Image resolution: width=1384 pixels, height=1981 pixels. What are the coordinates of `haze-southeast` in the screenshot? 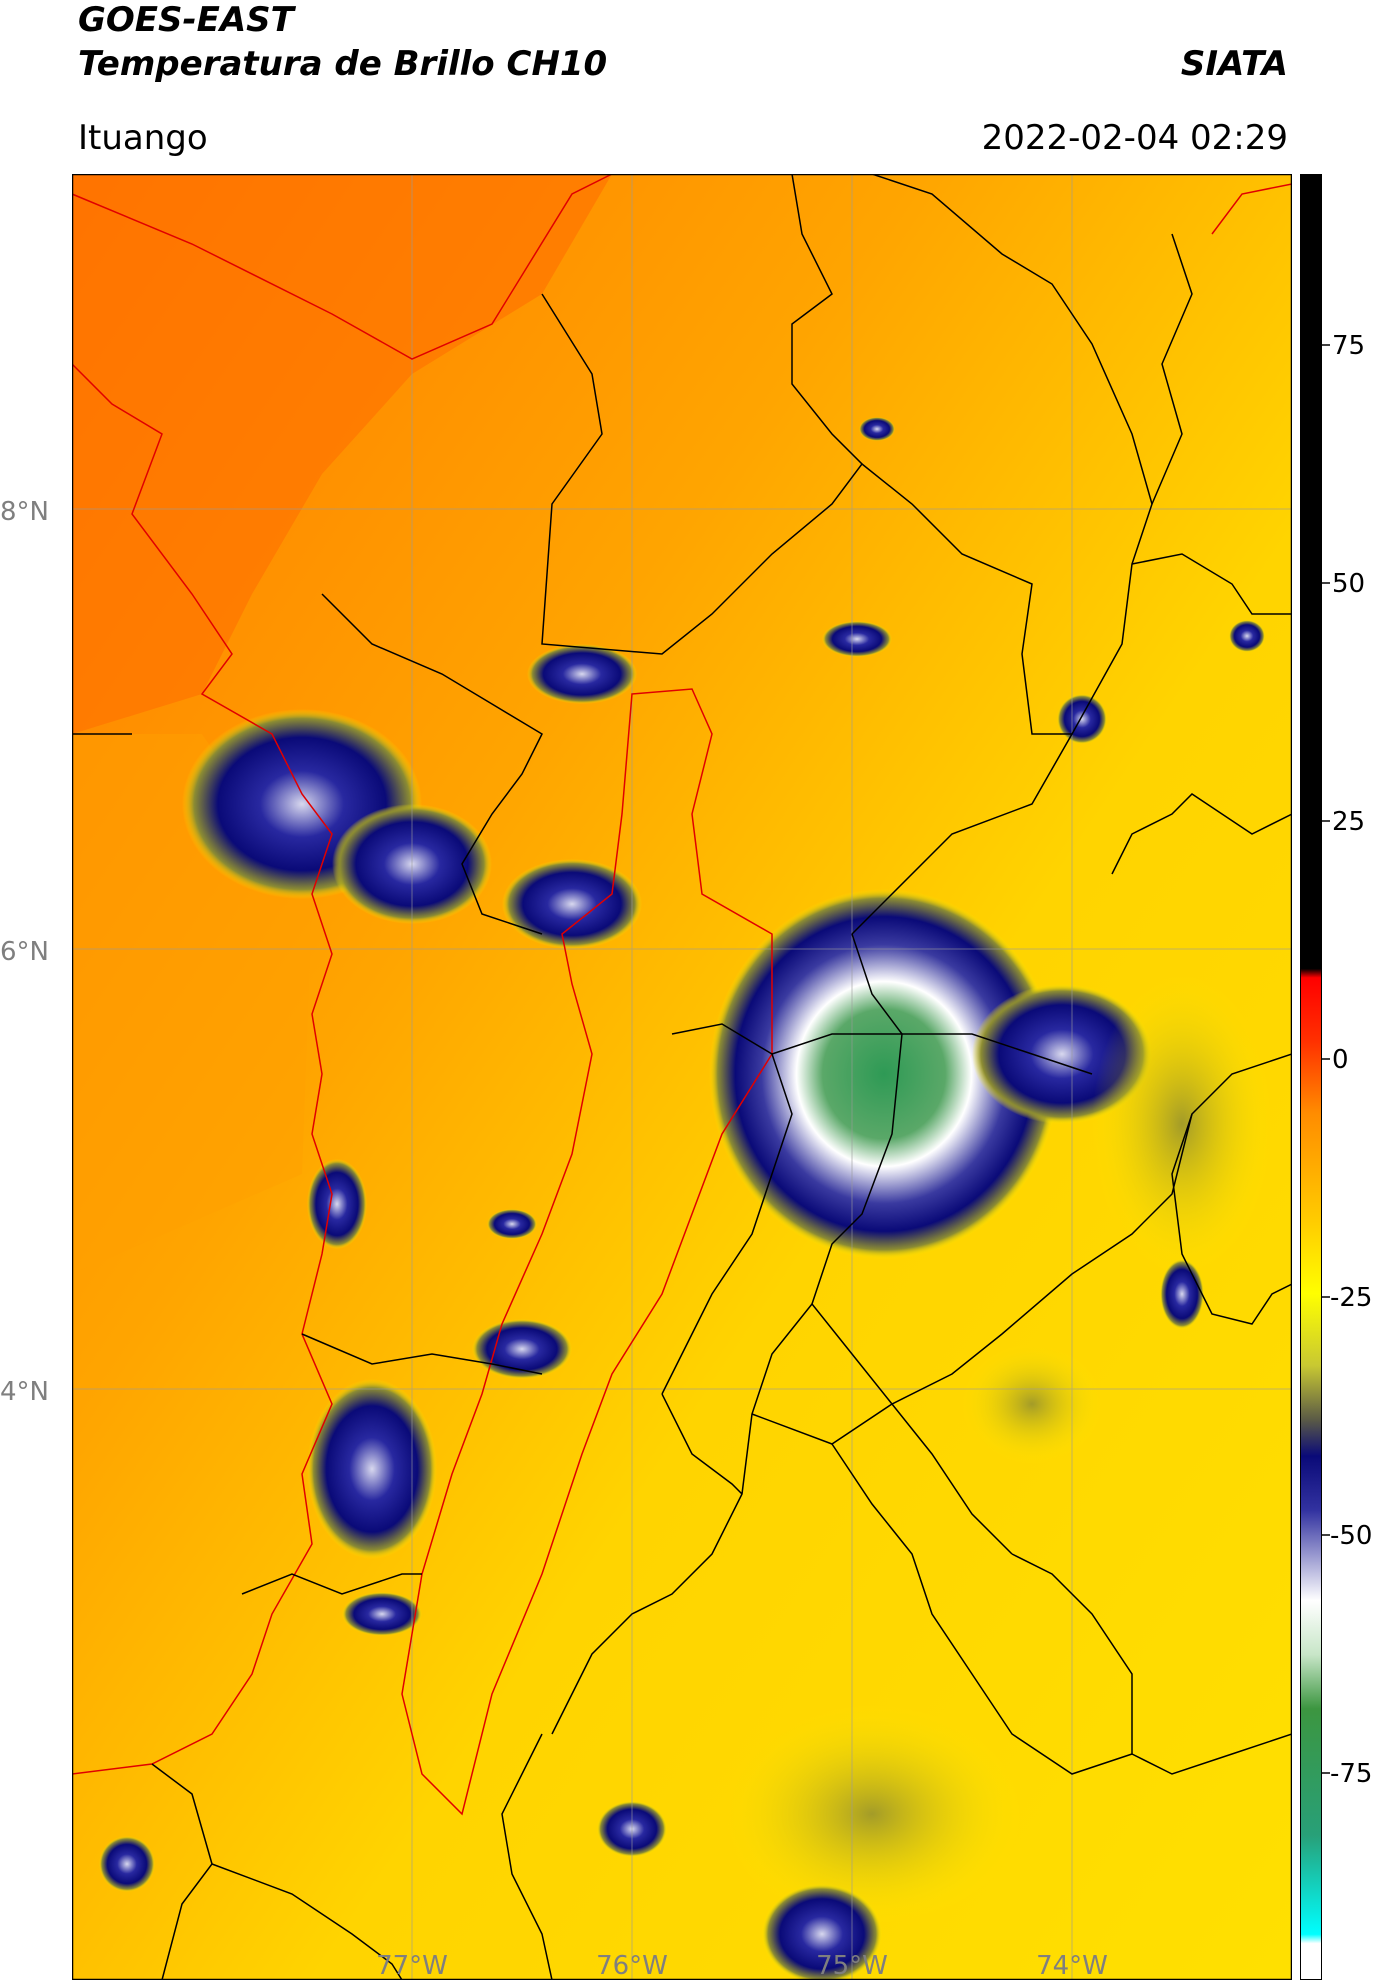 It's located at (872, 1814).